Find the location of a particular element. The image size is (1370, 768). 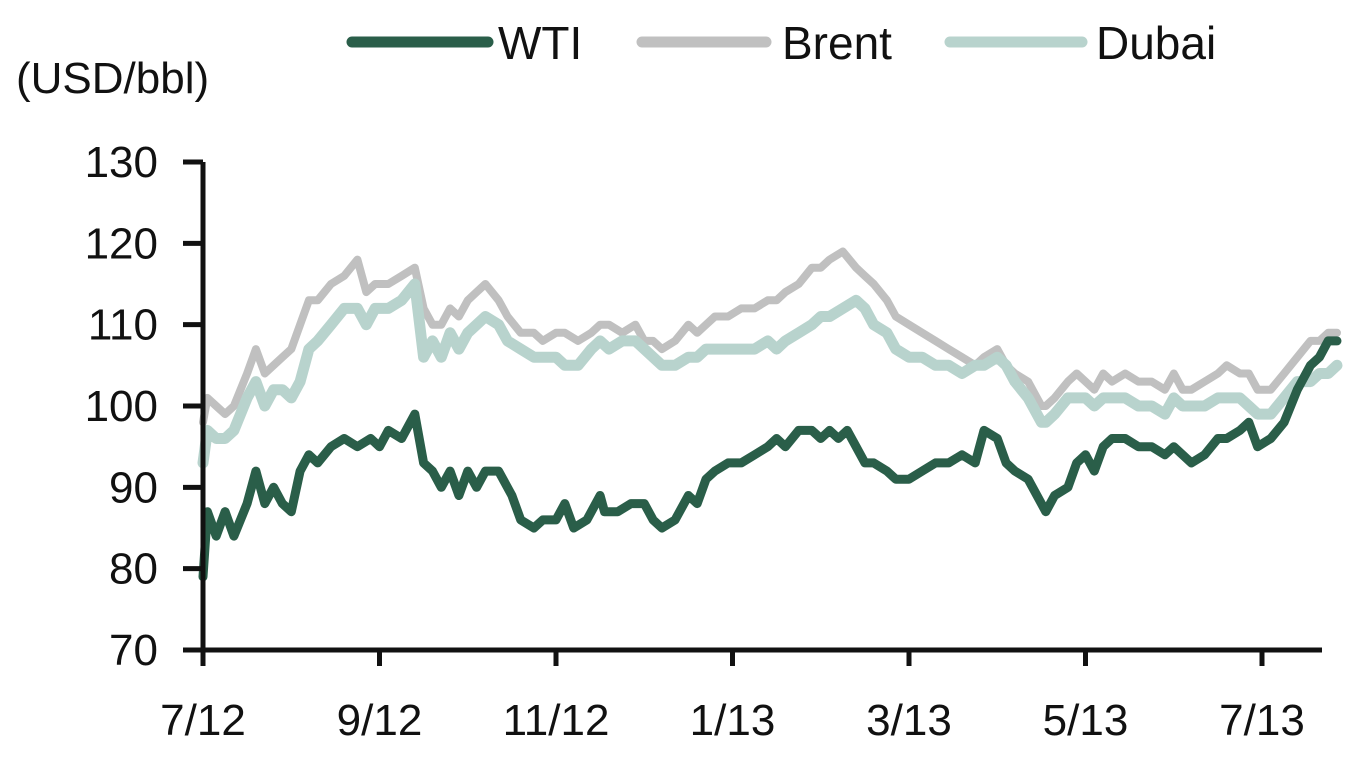

x-tick-label: 1/13 is located at coordinates (733, 720).